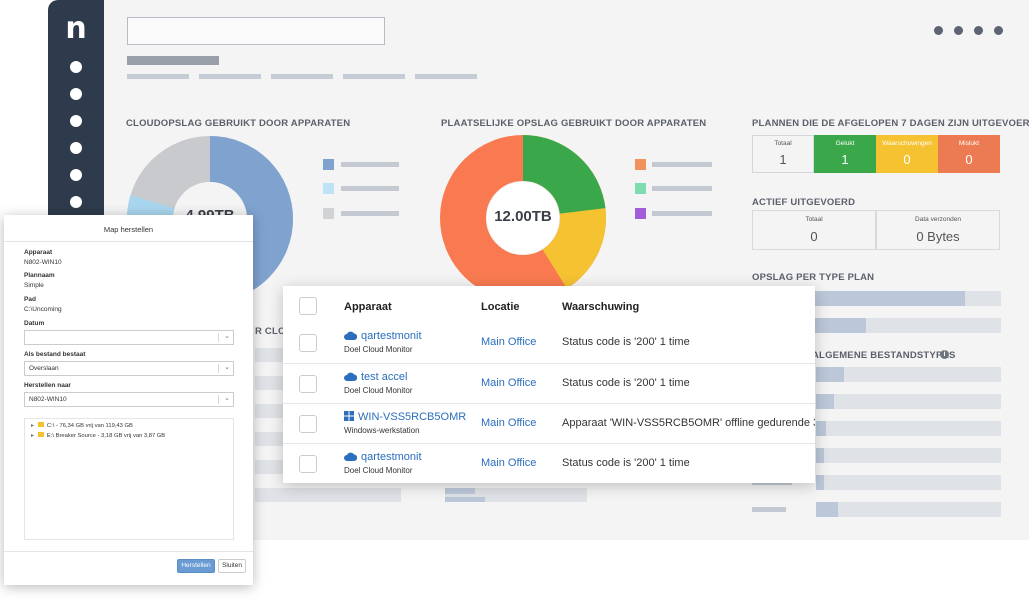 Image resolution: width=1029 pixels, height=605 pixels. Describe the element at coordinates (944, 354) in the screenshot. I see `info-icon: i` at that location.